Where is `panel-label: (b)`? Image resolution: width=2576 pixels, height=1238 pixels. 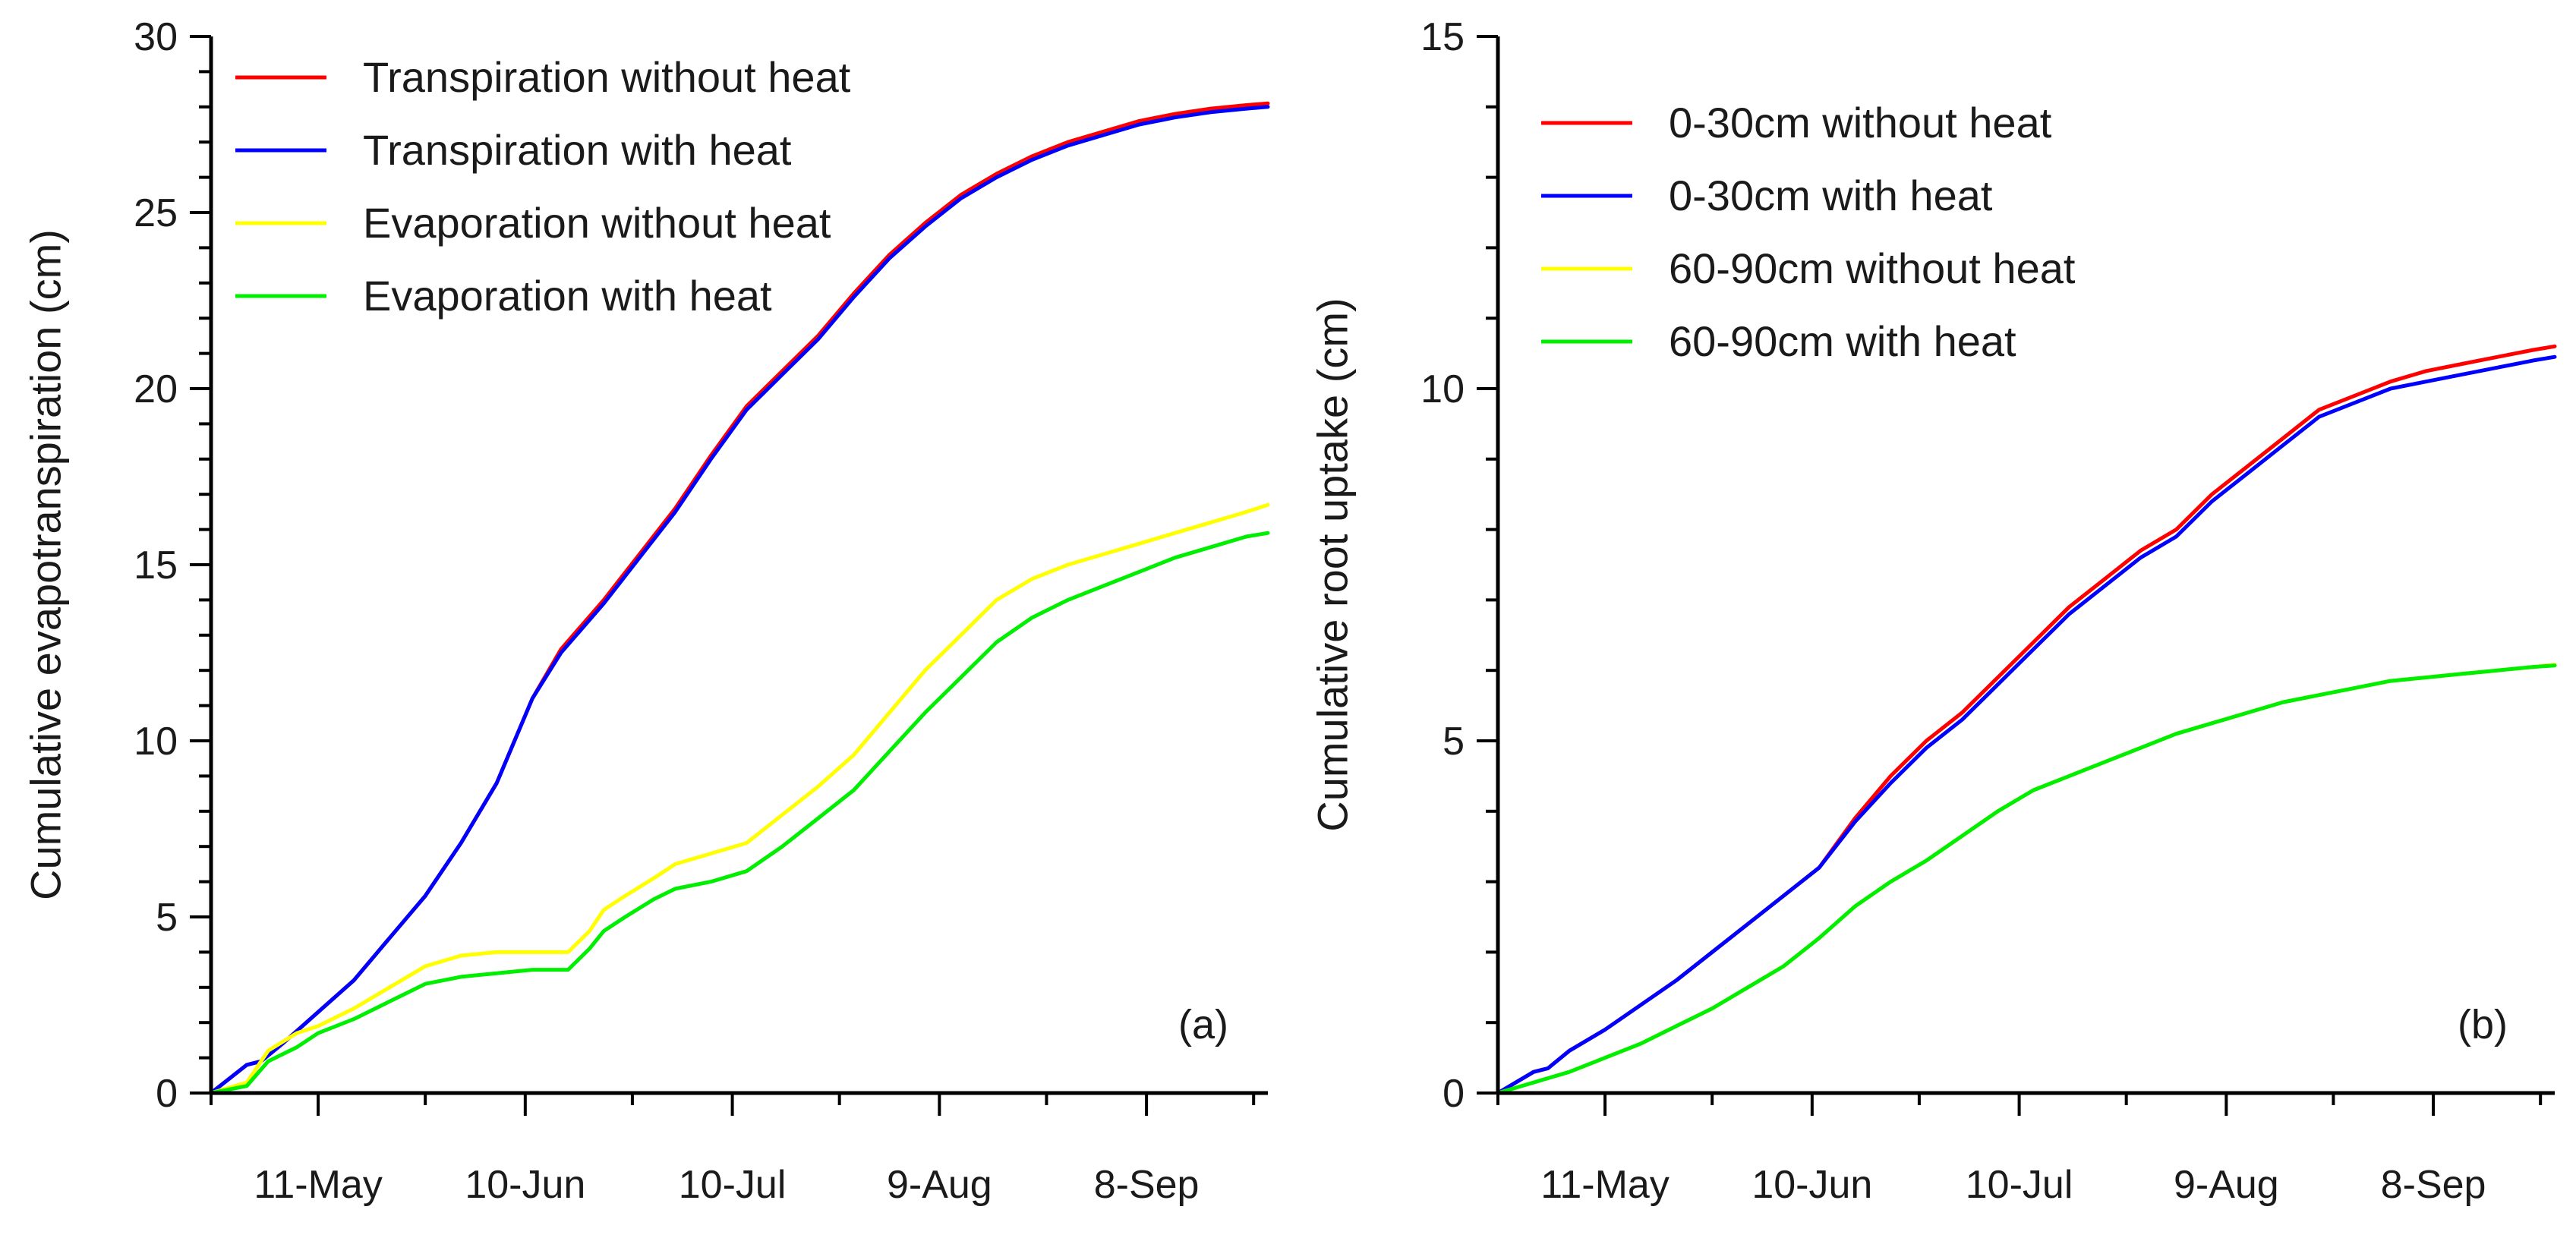
panel-label: (b) is located at coordinates (2483, 1024).